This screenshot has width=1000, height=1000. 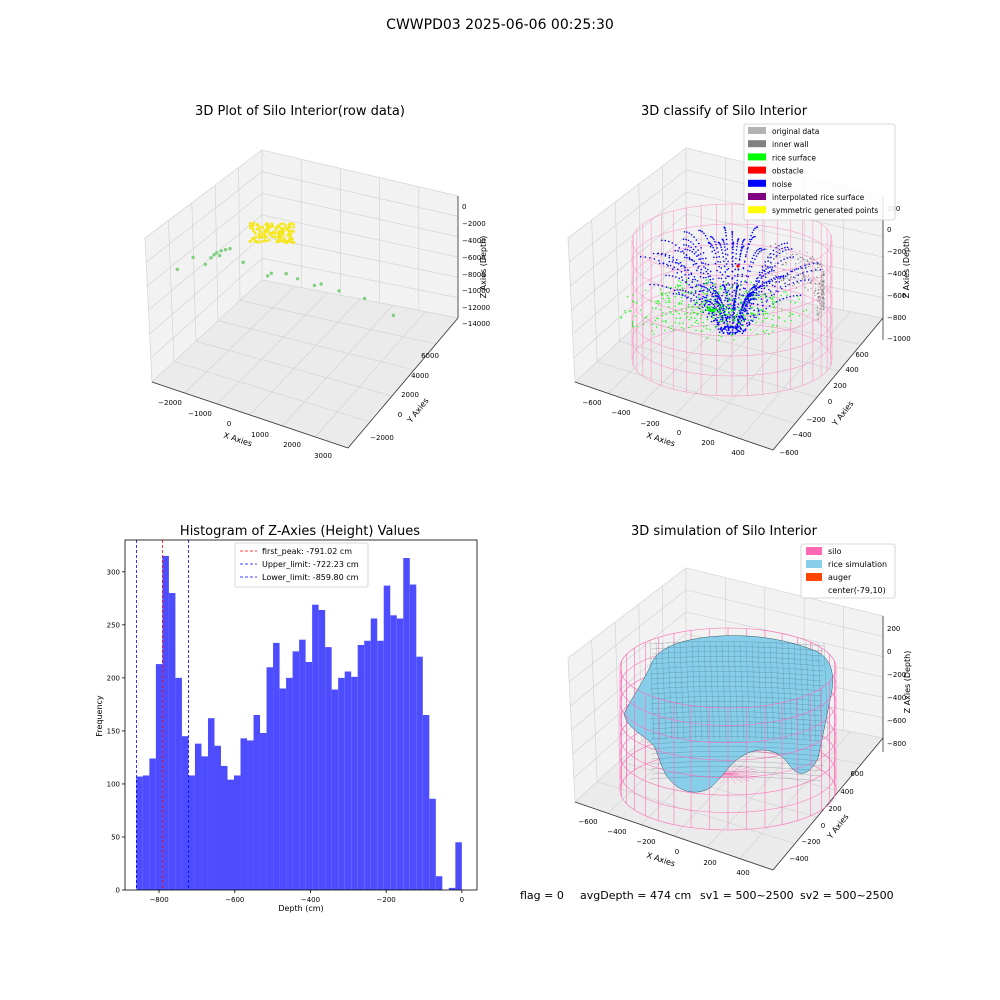 What do you see at coordinates (677, 852) in the screenshot?
I see `p4-xtick: 0` at bounding box center [677, 852].